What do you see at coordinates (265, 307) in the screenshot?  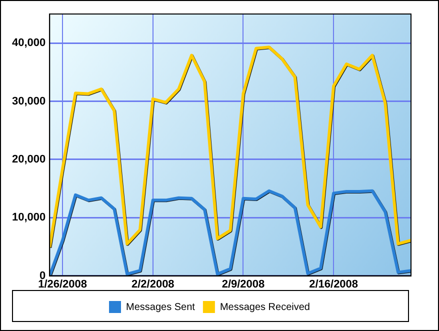 I see `legend-label: Messages Received` at bounding box center [265, 307].